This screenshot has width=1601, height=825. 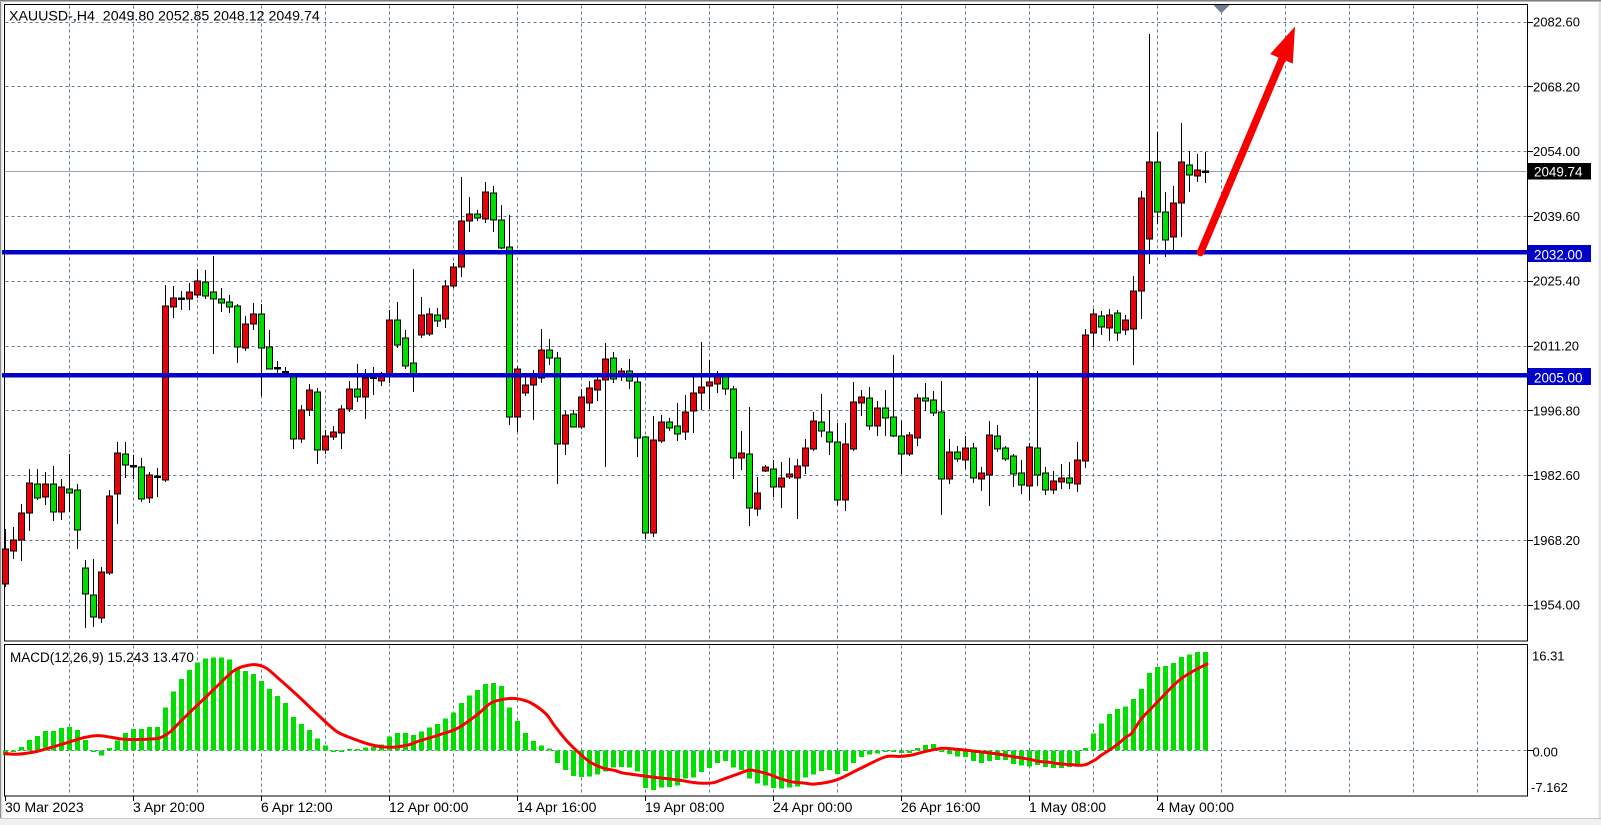 I want to click on svg-text: 2054.00, so click(x=1556, y=151).